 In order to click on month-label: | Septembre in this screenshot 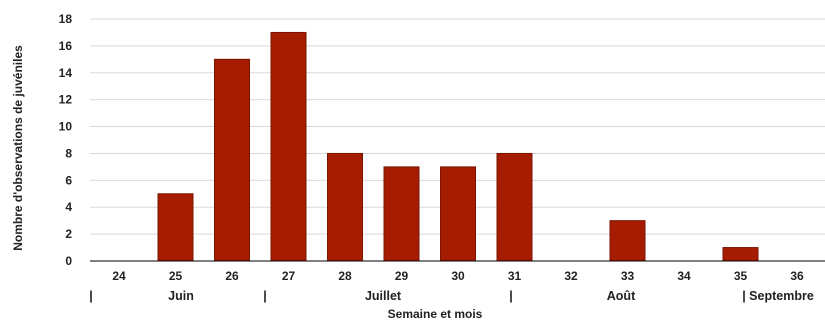, I will do `click(778, 296)`.